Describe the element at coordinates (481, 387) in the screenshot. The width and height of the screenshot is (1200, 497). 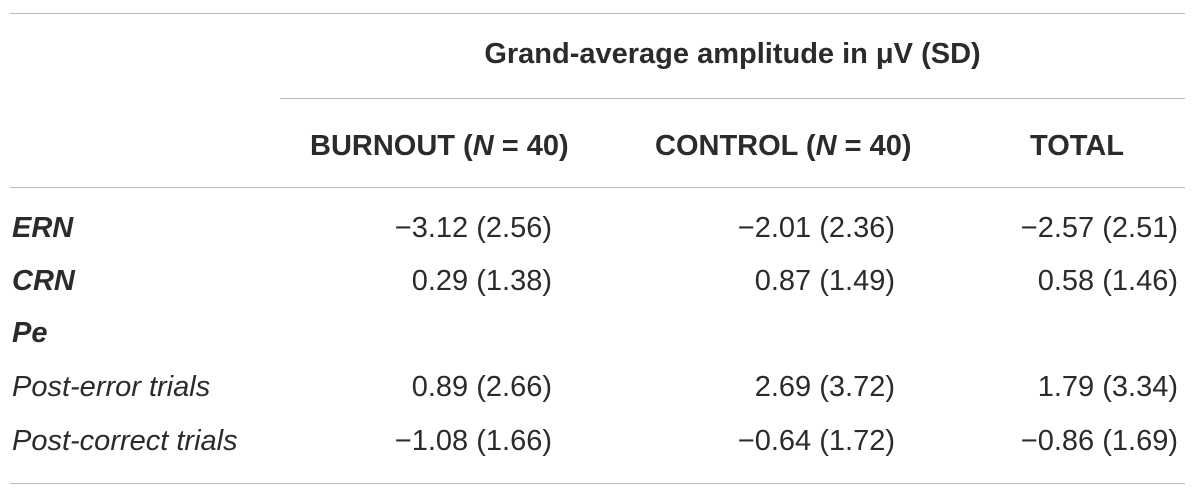
I see `cell-burnout: 0.89 (2.66)` at that location.